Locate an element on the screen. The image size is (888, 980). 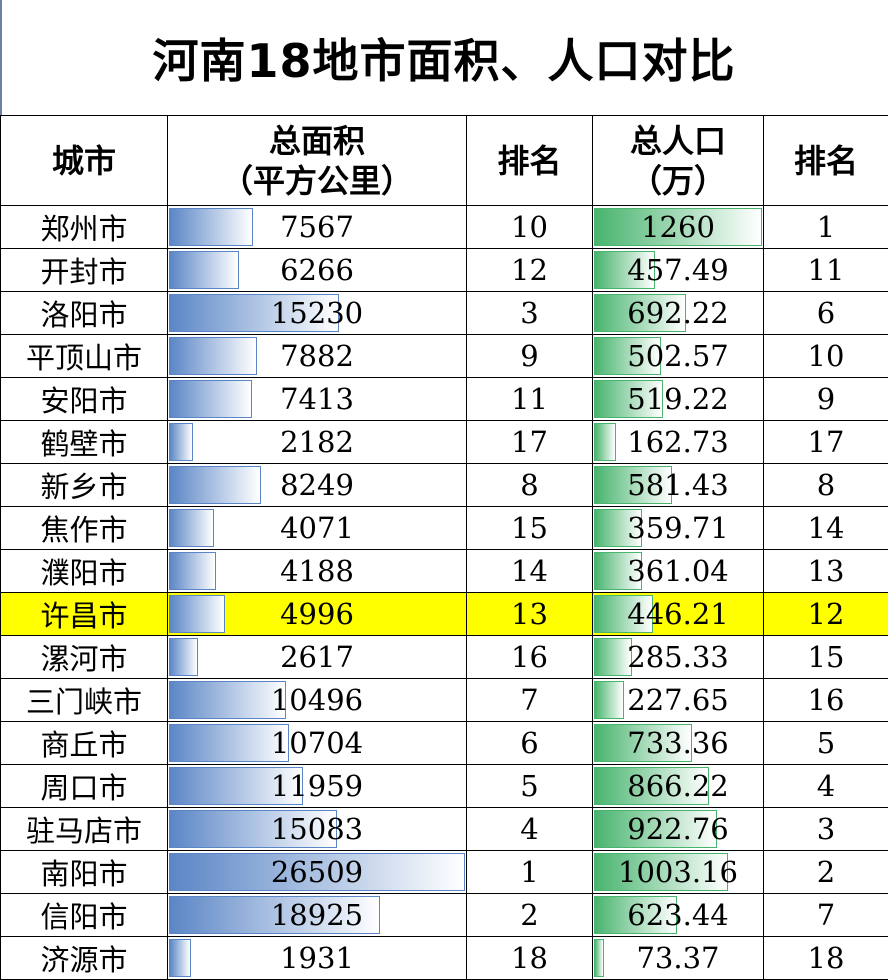
area-cell: 7567 is located at coordinates (317, 227).